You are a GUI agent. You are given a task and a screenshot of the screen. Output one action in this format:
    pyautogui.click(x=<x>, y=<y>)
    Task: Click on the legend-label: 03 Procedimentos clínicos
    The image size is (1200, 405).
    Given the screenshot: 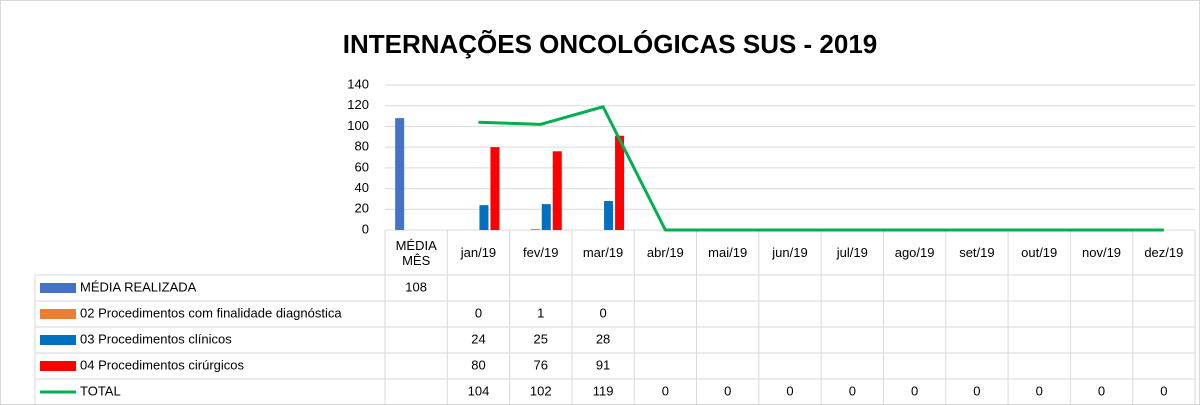 What is the action you would take?
    pyautogui.click(x=156, y=338)
    